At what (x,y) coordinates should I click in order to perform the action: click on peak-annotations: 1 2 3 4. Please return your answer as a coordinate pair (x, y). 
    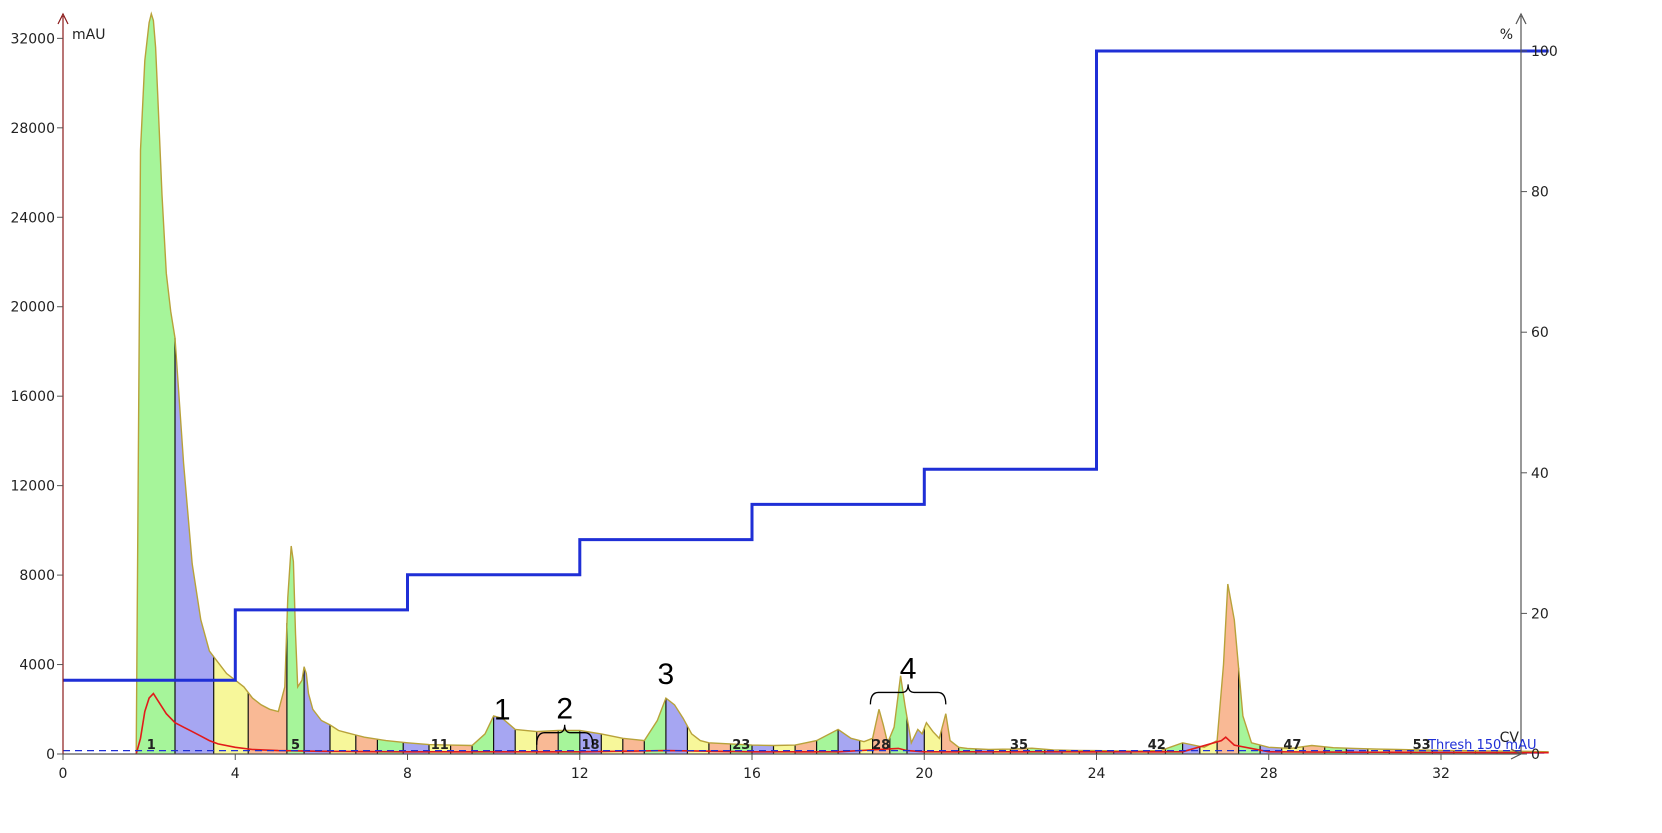
    Looking at the image, I should click on (720, 698).